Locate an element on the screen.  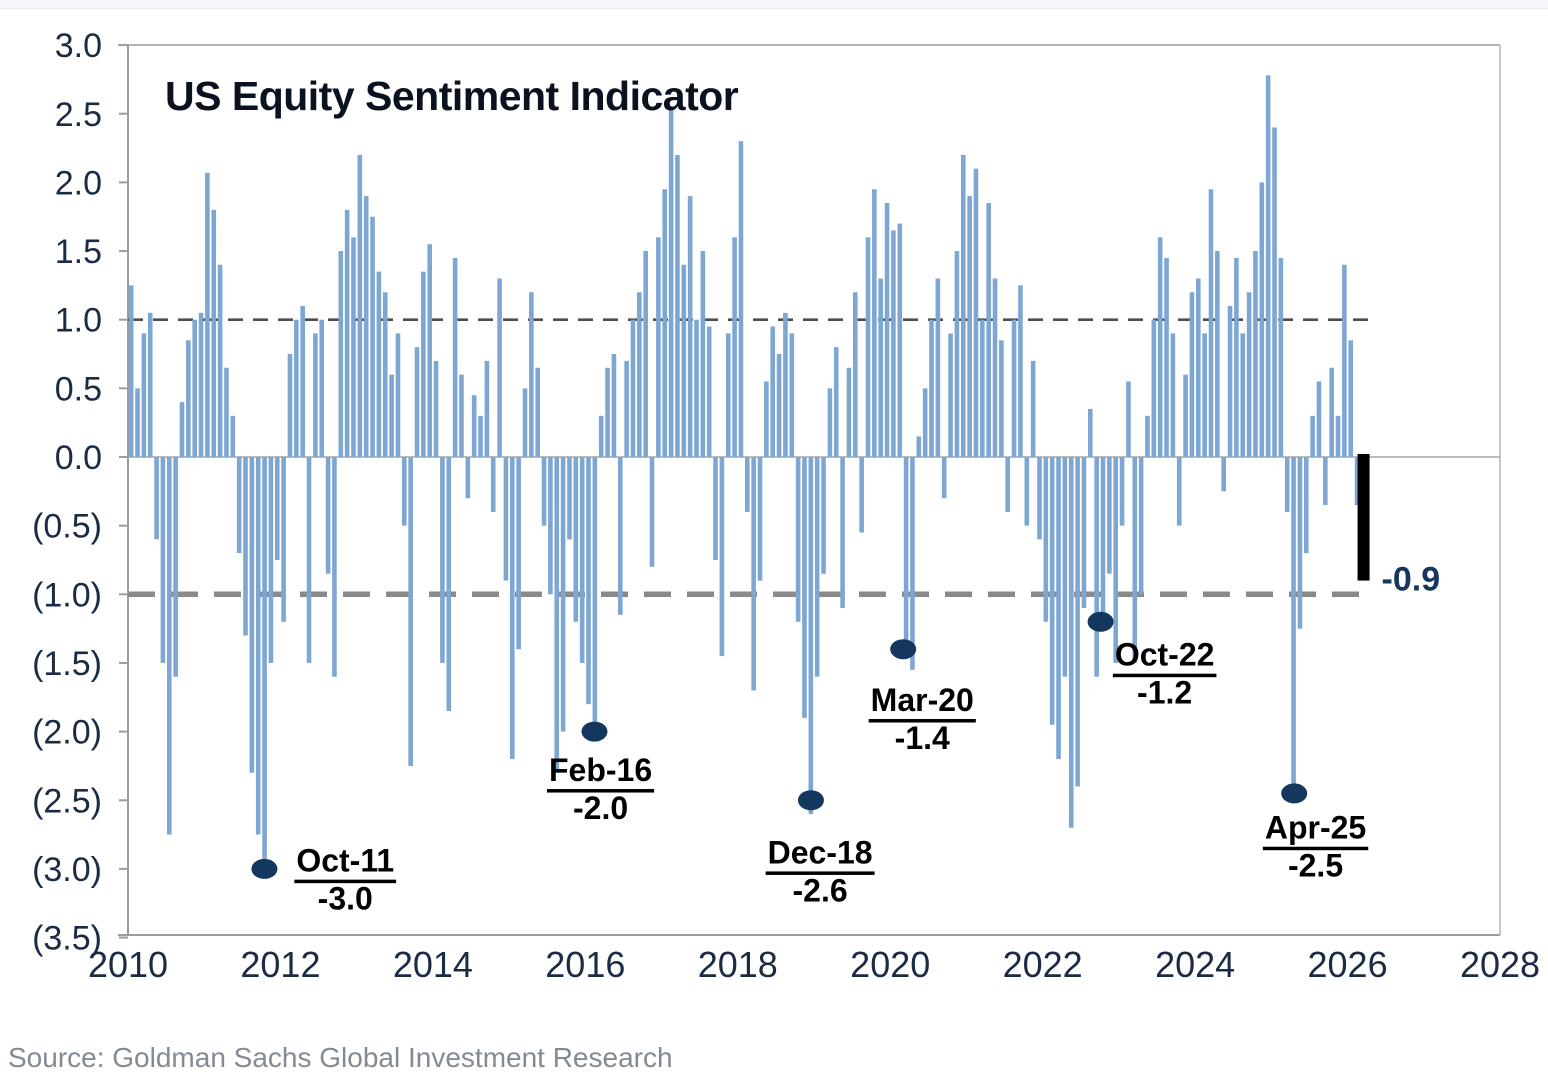
y-tick-label: 2.0 is located at coordinates (78, 183).